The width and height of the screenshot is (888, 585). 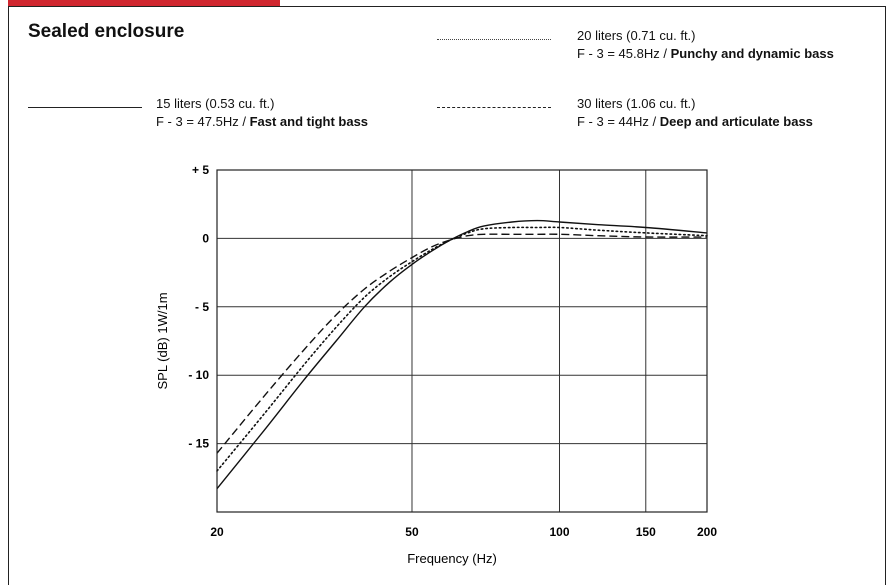 I want to click on y-axis-title: SPL (dB) 1W/1m, so click(x=162, y=340).